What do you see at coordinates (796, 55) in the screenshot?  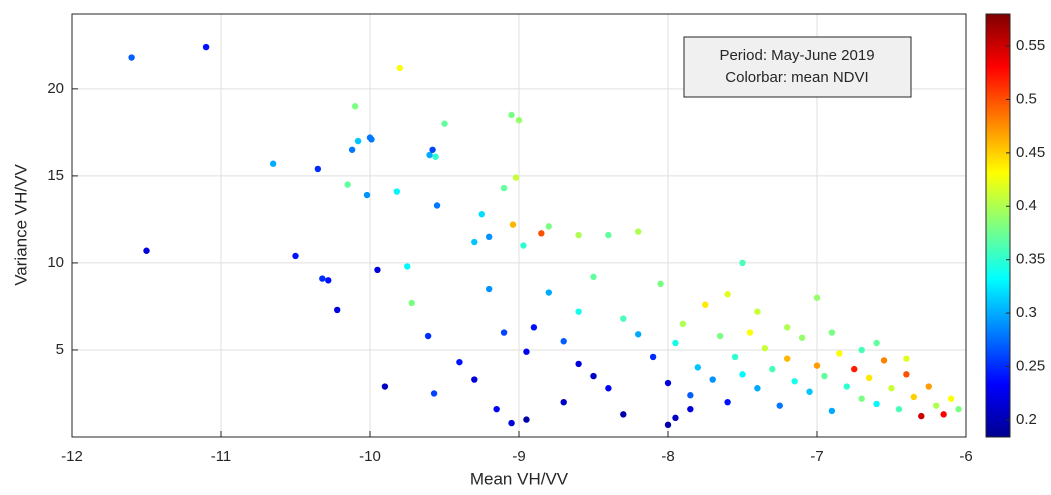 I see `annotation-text: Period: May-June 2019` at bounding box center [796, 55].